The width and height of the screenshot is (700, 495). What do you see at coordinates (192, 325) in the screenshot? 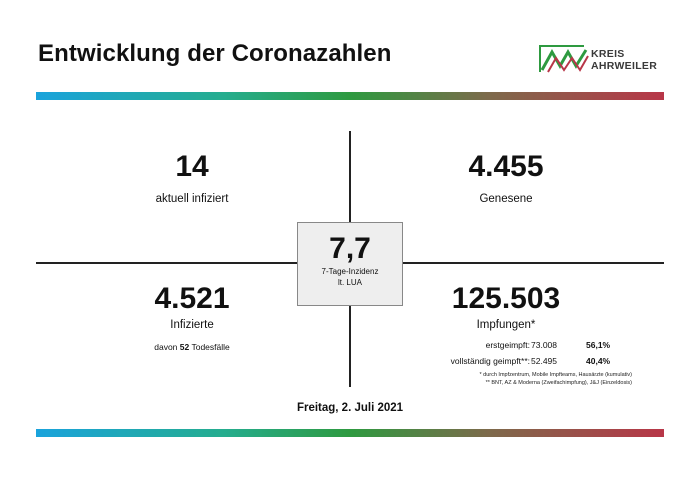
I see `total-infected-label: Infizierte` at bounding box center [192, 325].